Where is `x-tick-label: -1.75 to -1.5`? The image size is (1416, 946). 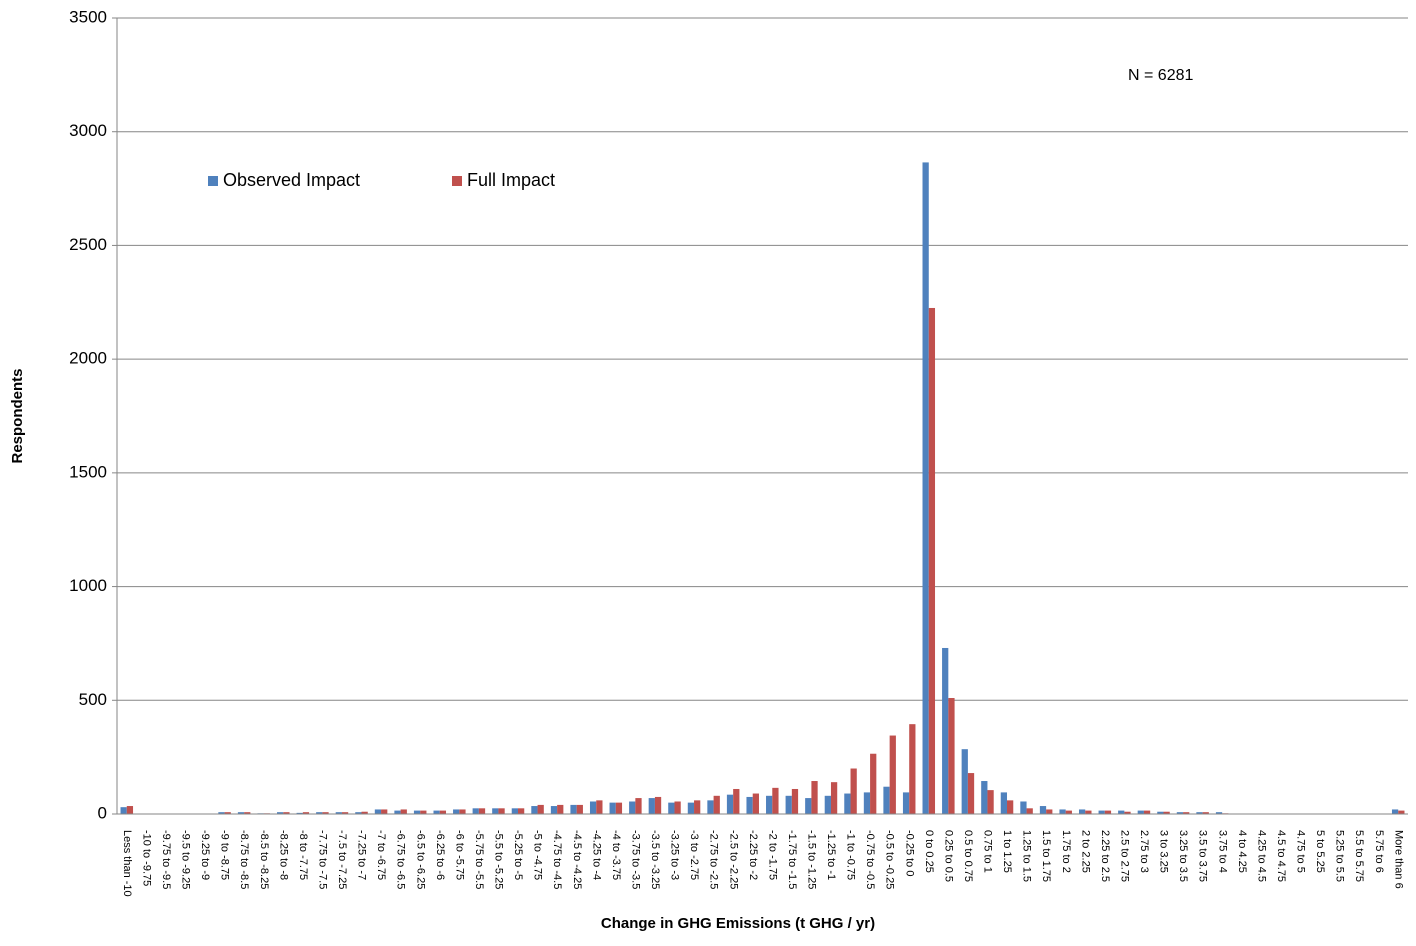 x-tick-label: -1.75 to -1.5 is located at coordinates (792, 859).